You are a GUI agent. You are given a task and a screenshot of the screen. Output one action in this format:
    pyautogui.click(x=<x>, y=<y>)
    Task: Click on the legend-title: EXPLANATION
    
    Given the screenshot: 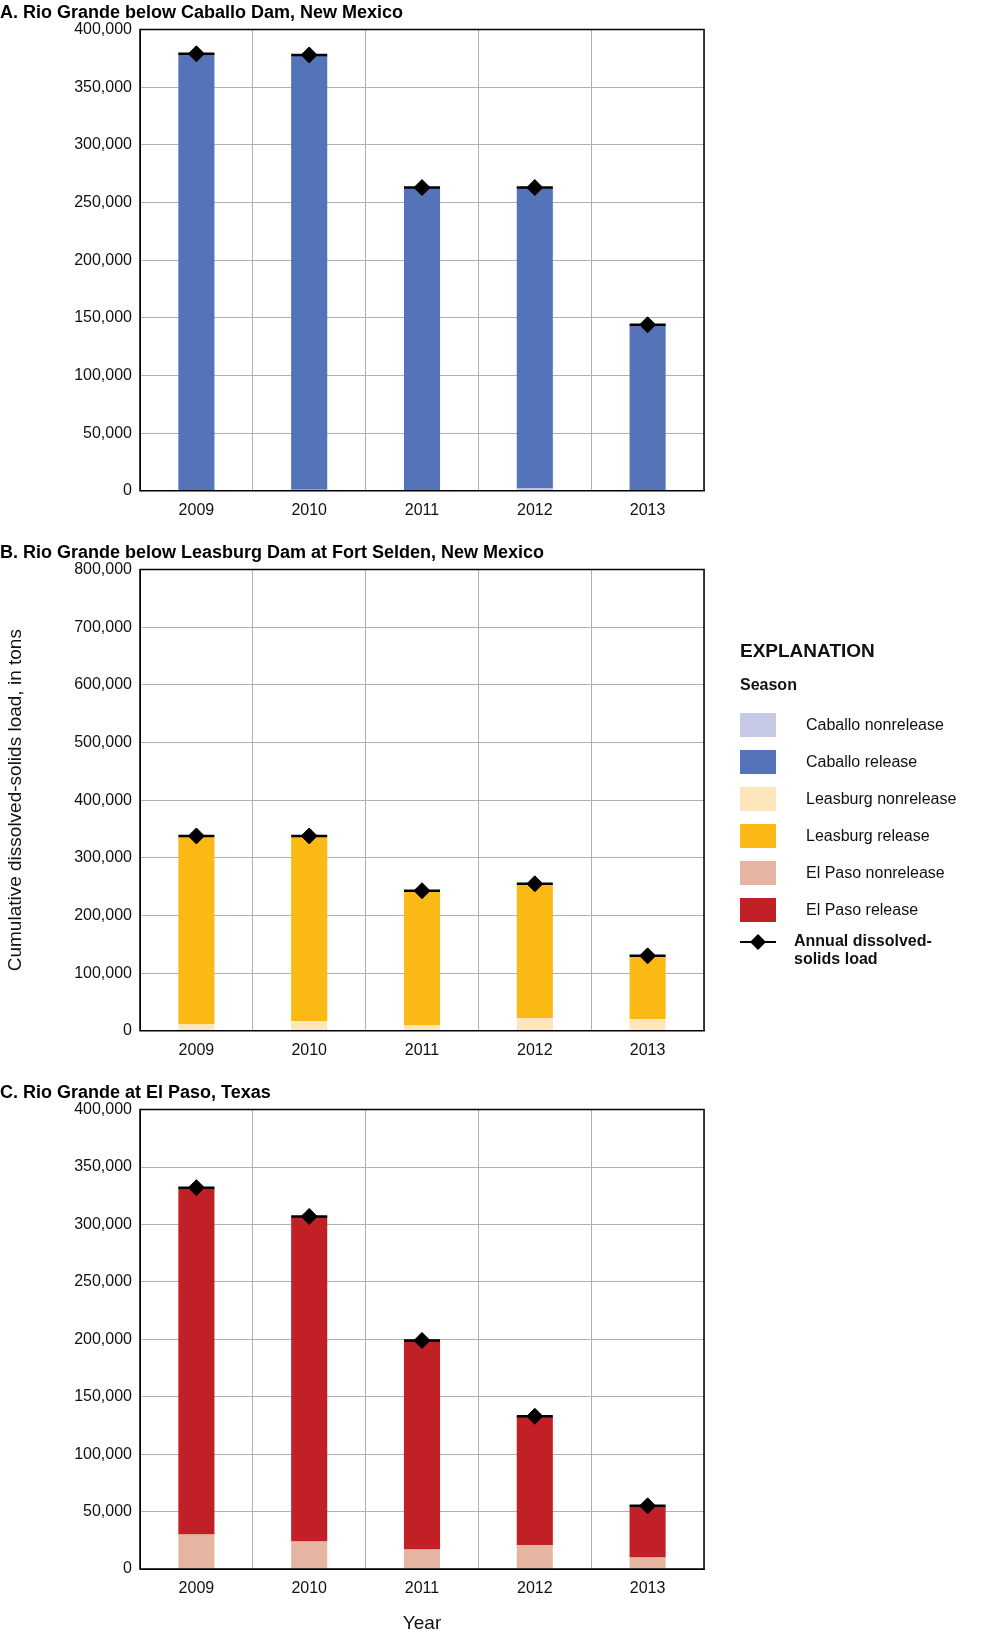 What is the action you would take?
    pyautogui.click(x=808, y=651)
    